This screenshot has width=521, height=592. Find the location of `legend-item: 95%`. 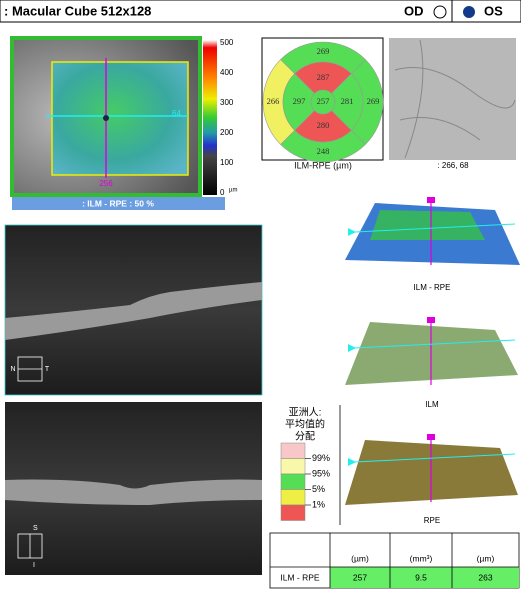

legend-item: 95% is located at coordinates (321, 473).